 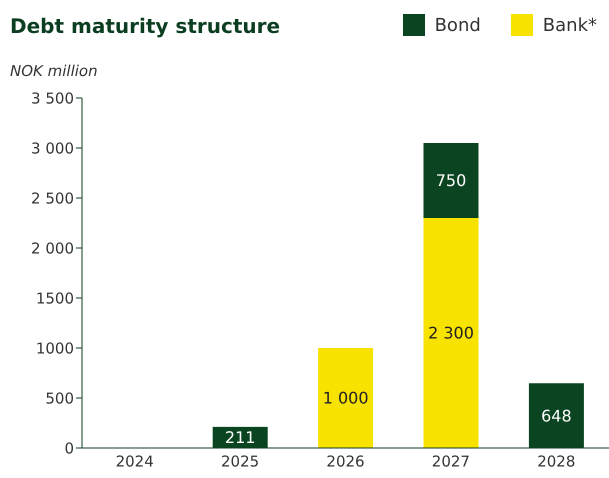 I want to click on data-label: 211, so click(x=240, y=438).